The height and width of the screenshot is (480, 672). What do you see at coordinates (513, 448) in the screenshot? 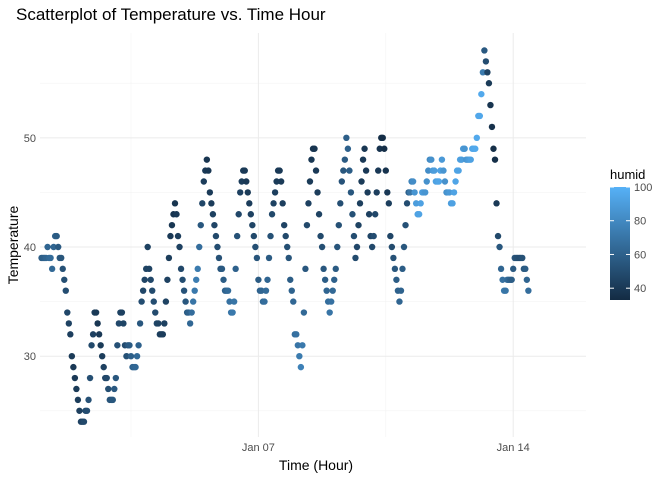
I see `x-tick-label: Jan 14` at bounding box center [513, 448].